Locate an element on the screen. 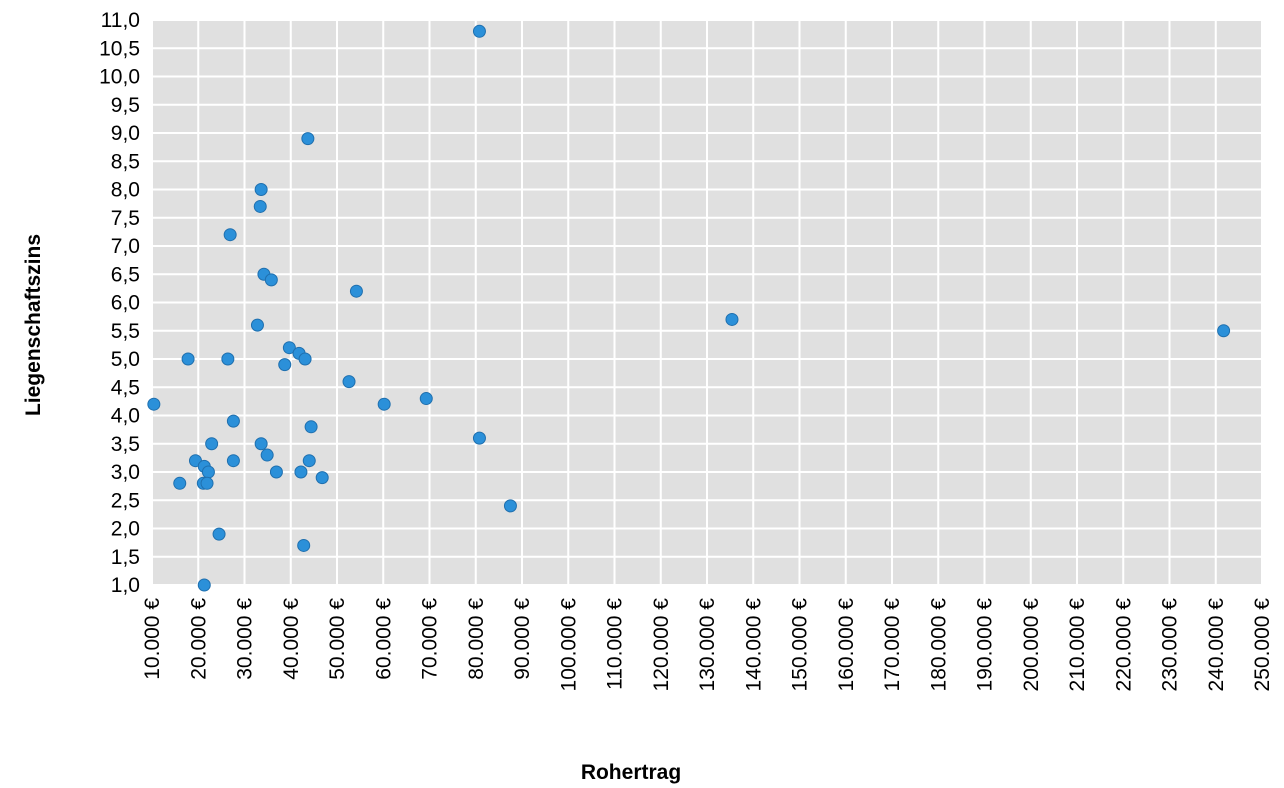 Image resolution: width=1284 pixels, height=788 pixels. y-tick-label: 2,0 is located at coordinates (125, 529).